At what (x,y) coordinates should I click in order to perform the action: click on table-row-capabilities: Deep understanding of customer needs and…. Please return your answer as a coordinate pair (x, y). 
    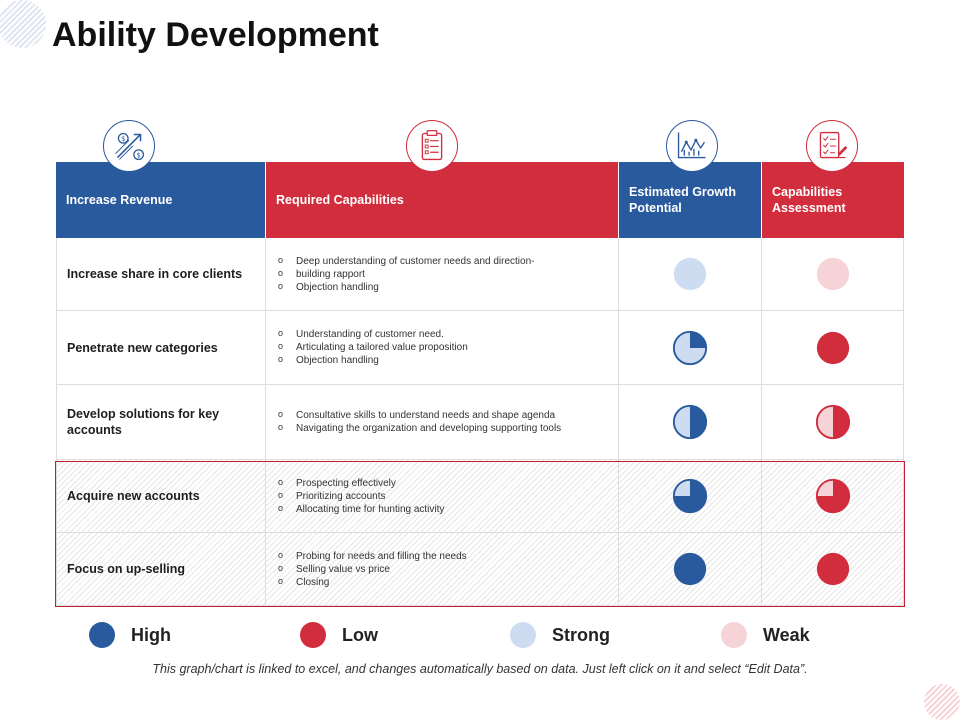
    Looking at the image, I should click on (442, 274).